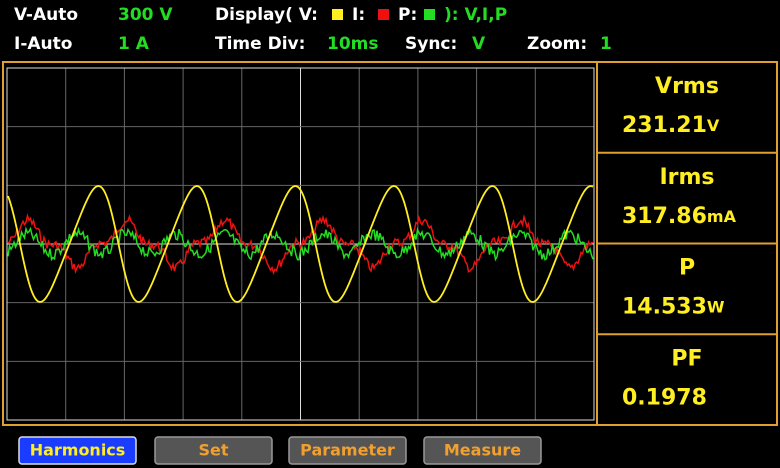 Image resolution: width=780 pixels, height=468 pixels. Describe the element at coordinates (687, 268) in the screenshot. I see `reading-label: P` at that location.